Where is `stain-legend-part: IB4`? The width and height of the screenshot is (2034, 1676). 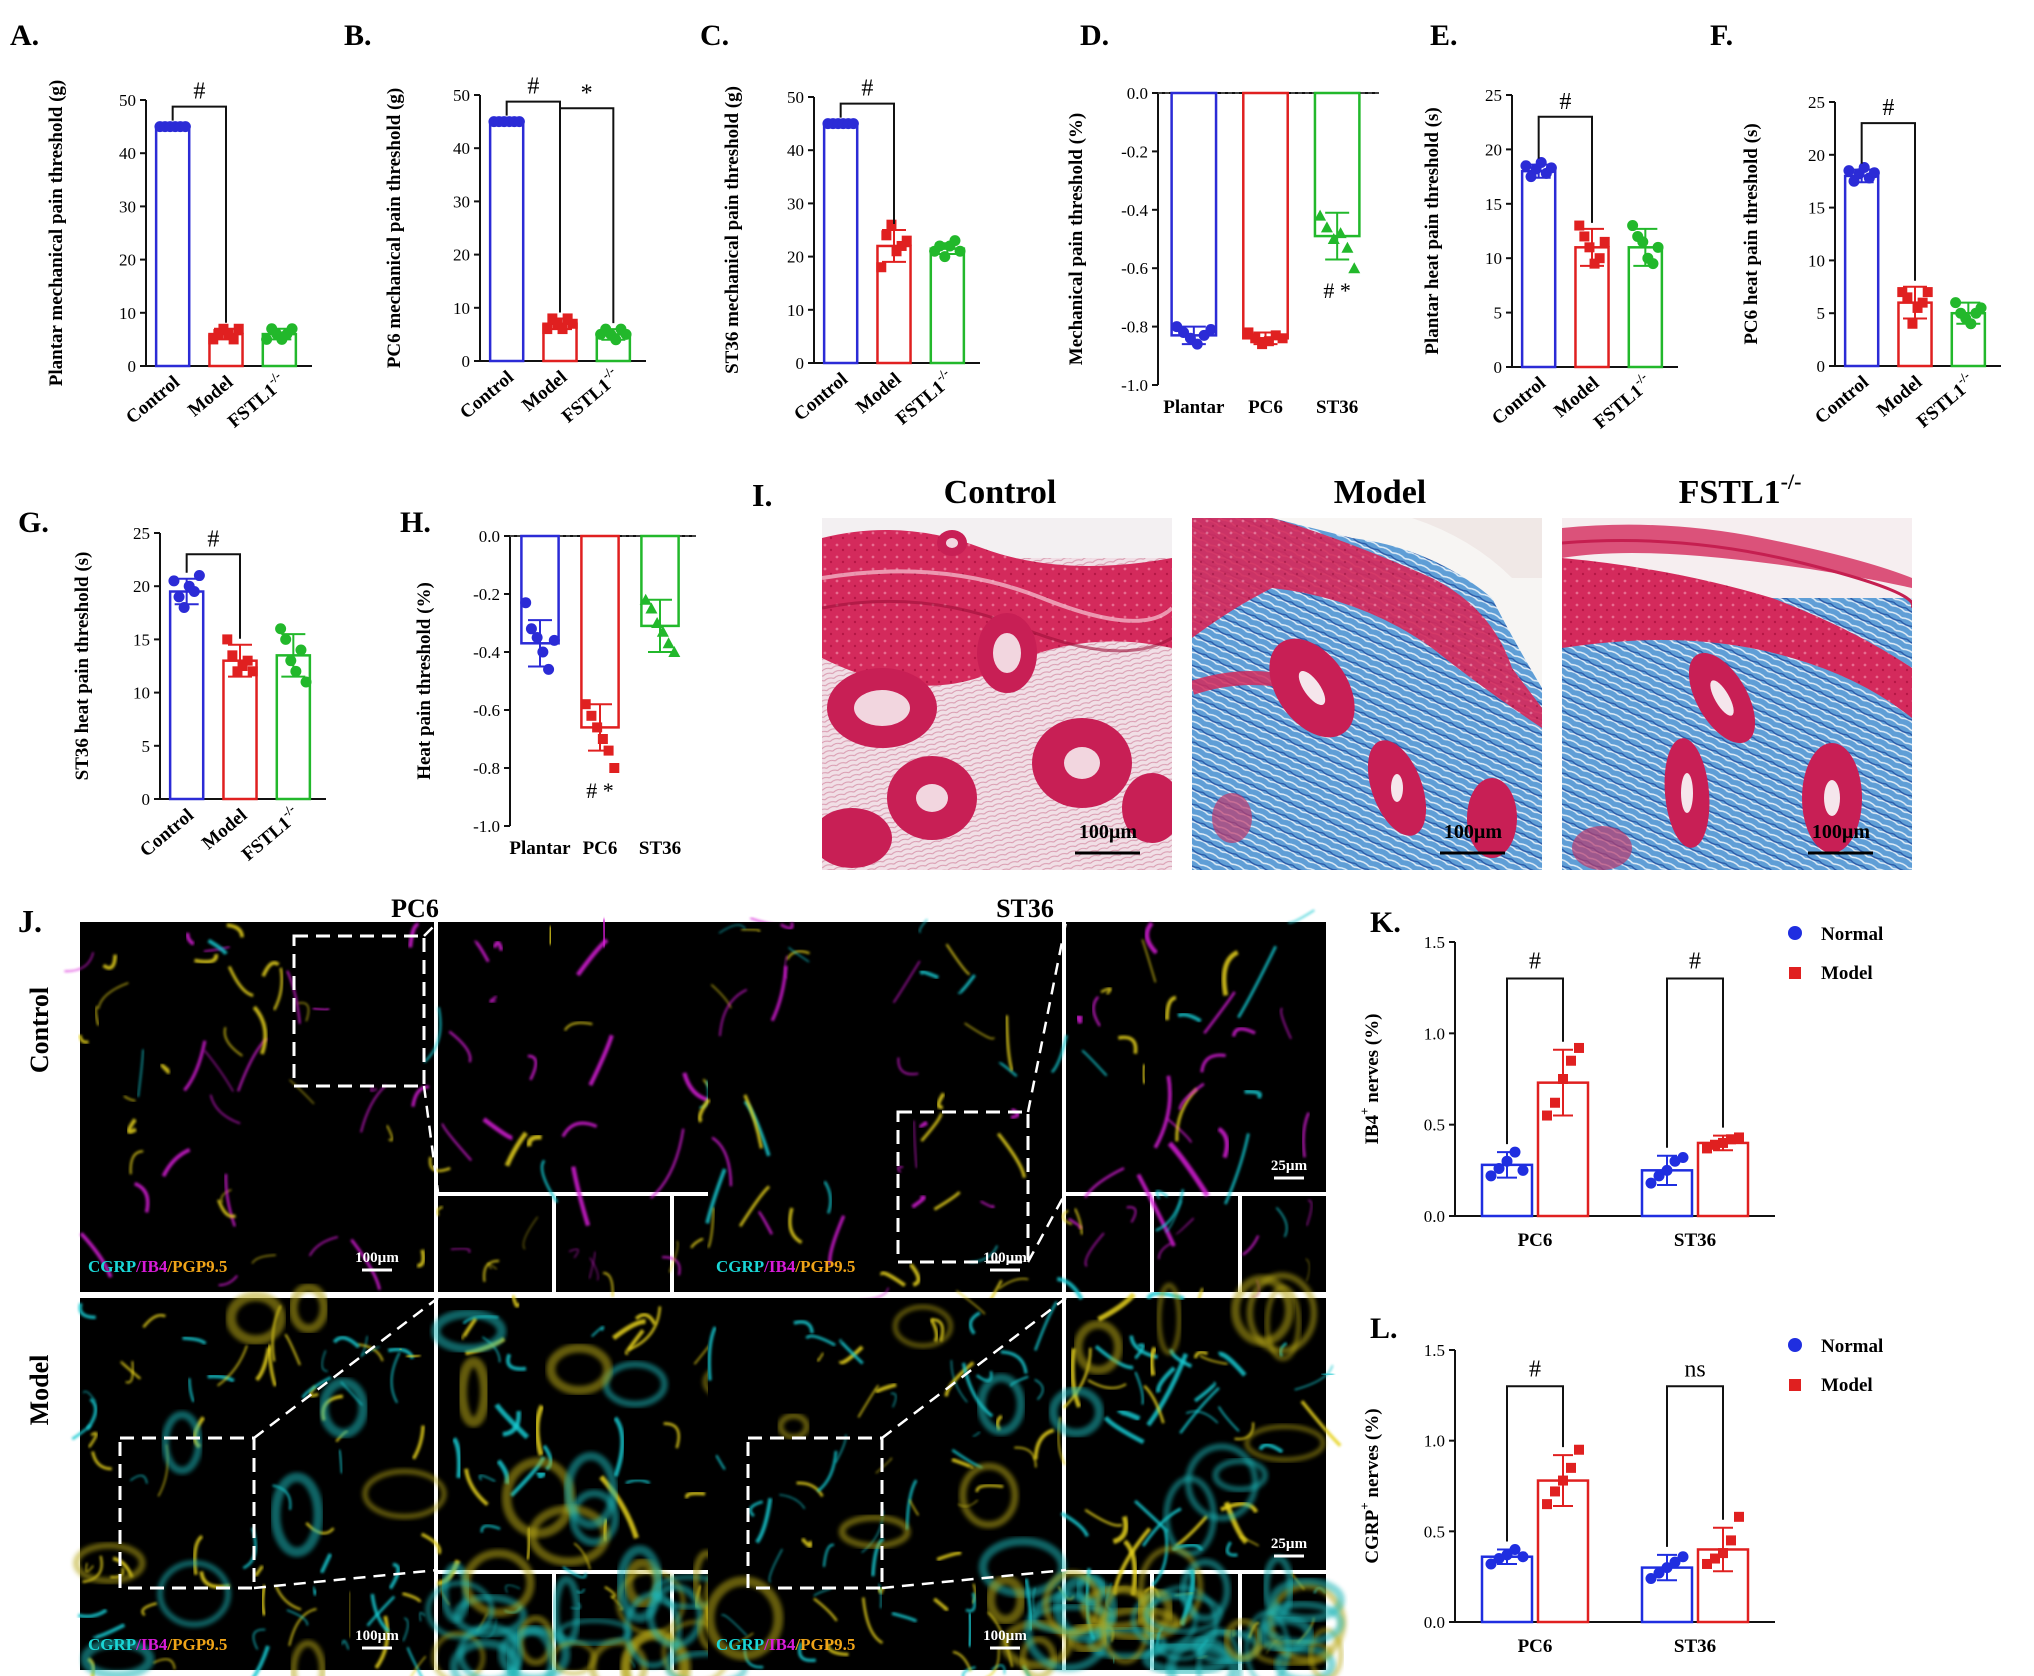 stain-legend-part: IB4 is located at coordinates (154, 1644).